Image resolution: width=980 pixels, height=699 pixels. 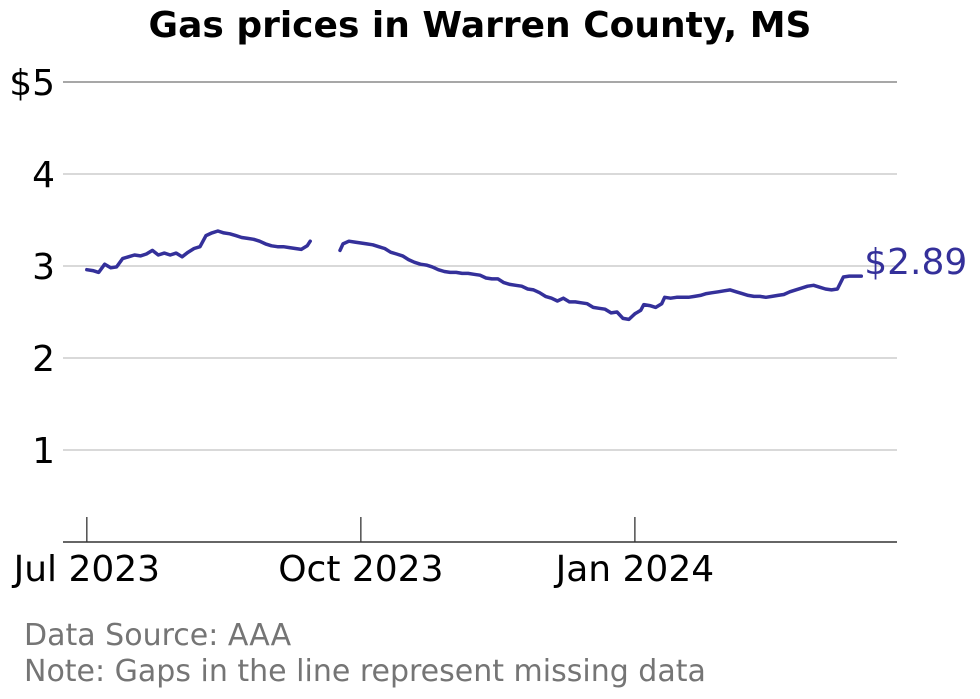 I want to click on price-series, so click(x=474, y=275).